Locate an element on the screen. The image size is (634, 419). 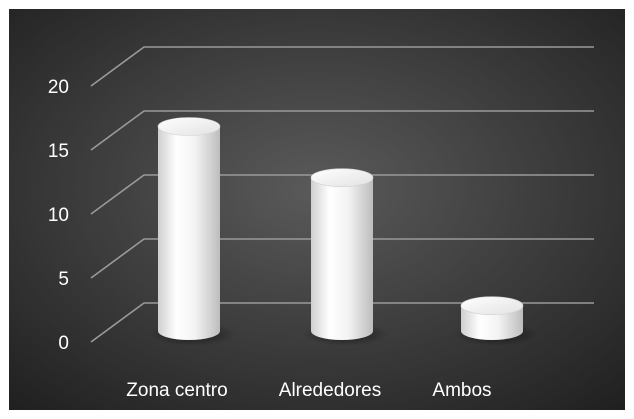
y-axis-ticks: 0 5 10 15 20 is located at coordinates (58, 215).